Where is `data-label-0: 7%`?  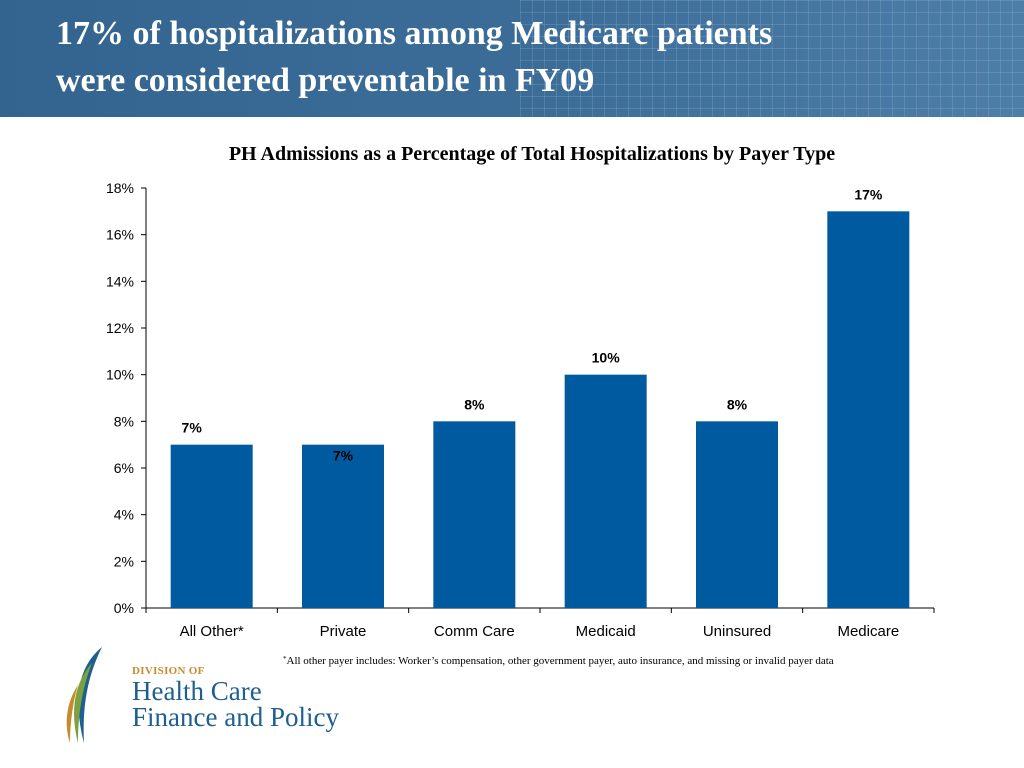
data-label-0: 7% is located at coordinates (192, 428).